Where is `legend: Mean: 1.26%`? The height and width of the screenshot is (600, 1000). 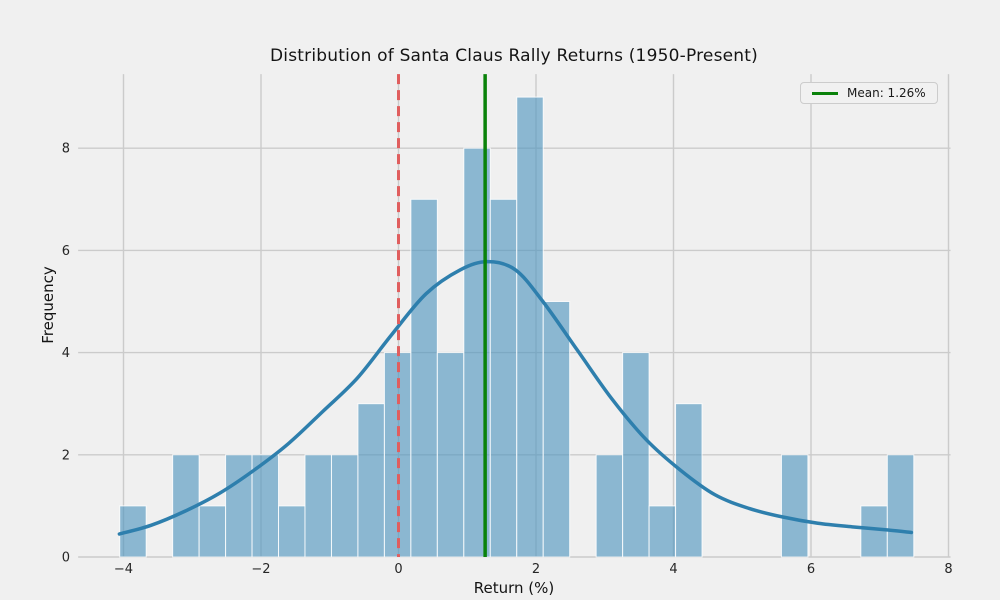
legend: Mean: 1.26% is located at coordinates (869, 93).